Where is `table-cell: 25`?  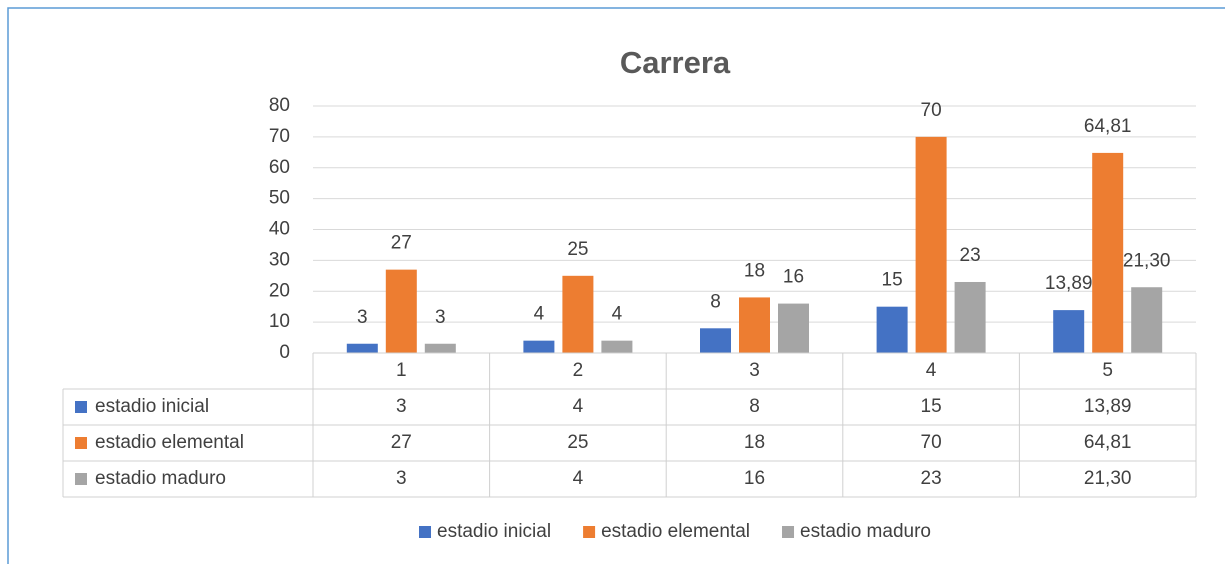
table-cell: 25 is located at coordinates (577, 442).